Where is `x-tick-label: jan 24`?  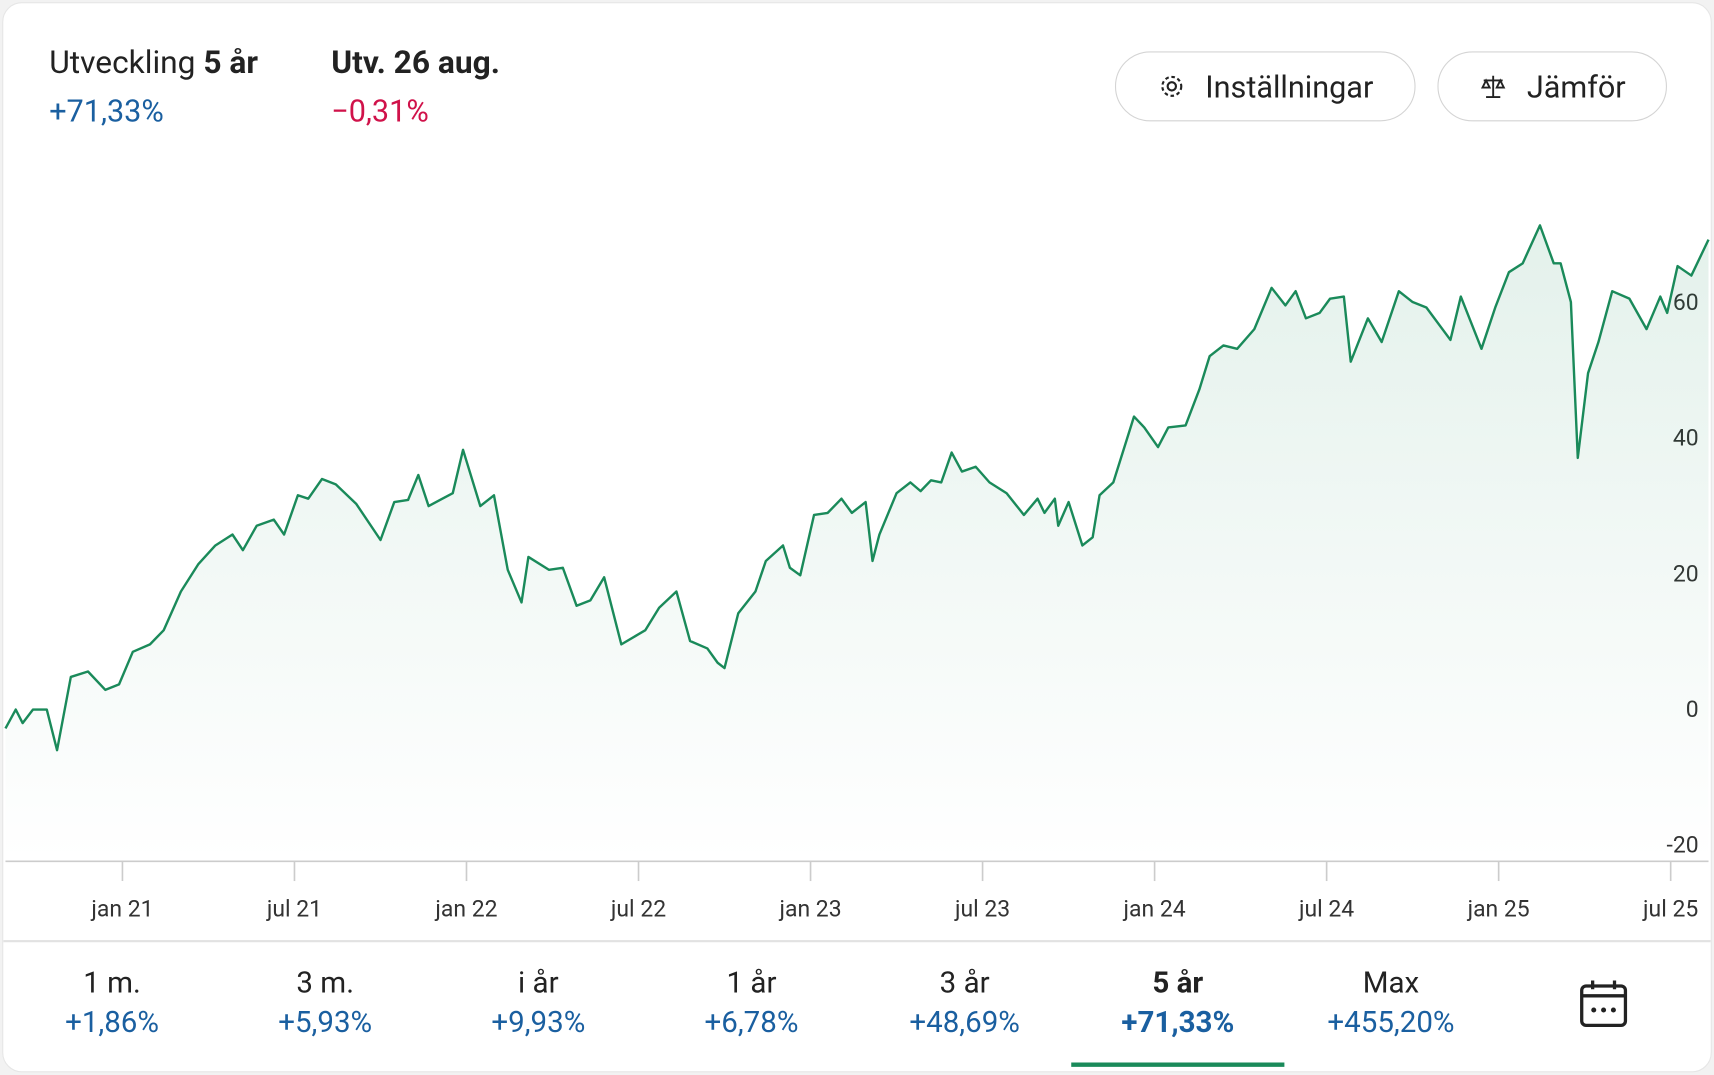 x-tick-label: jan 24 is located at coordinates (1154, 909).